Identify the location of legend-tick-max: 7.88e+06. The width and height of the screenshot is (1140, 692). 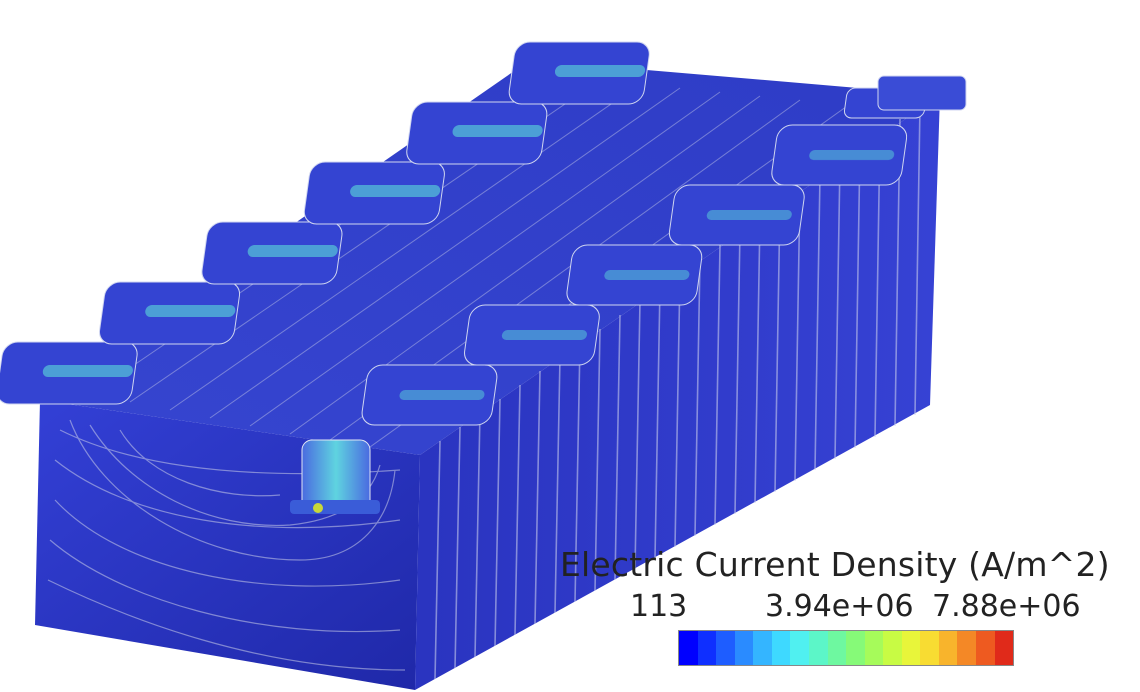
(1006, 606).